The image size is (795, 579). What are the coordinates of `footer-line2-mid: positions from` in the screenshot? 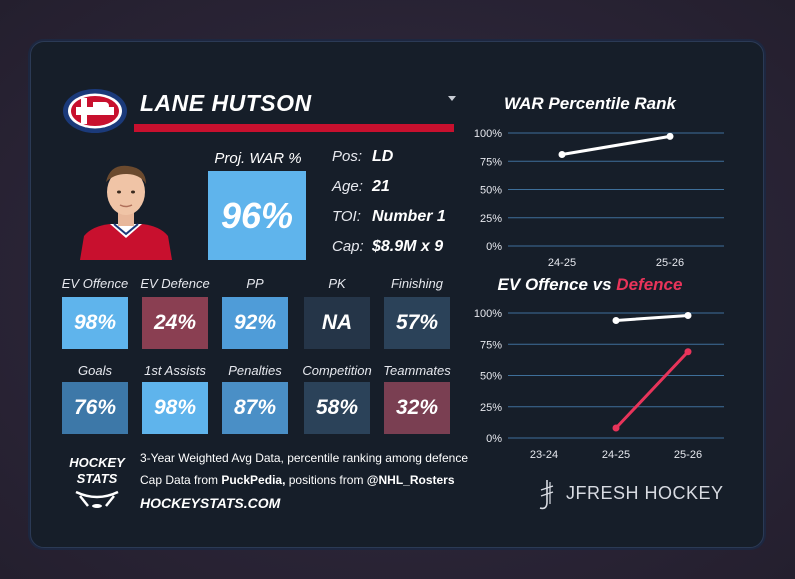 It's located at (326, 480).